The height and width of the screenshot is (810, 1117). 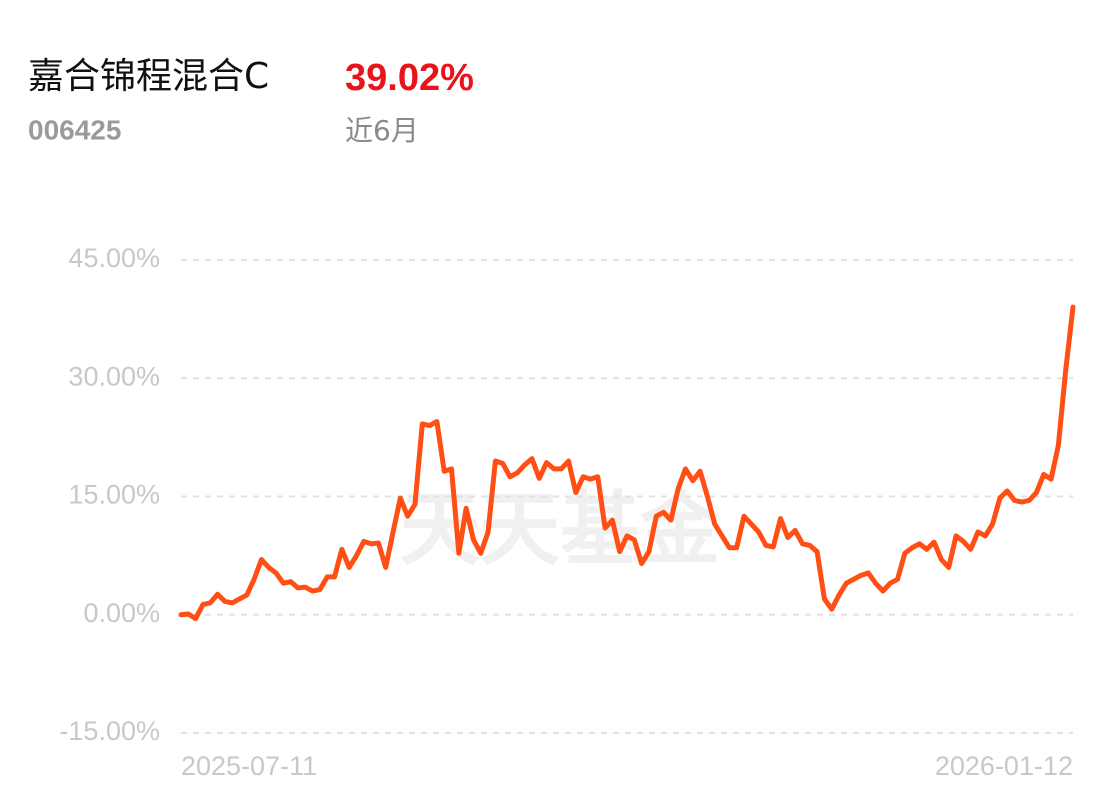 What do you see at coordinates (1004, 766) in the screenshot?
I see `x-tick-label: 2026-01-12` at bounding box center [1004, 766].